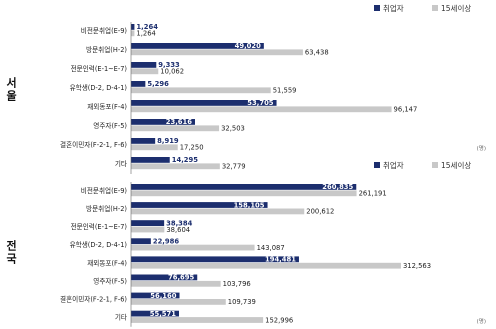 The image size is (496, 329). Describe the element at coordinates (93, 299) in the screenshot. I see `category-label-national-6: 결혼이민자(F-2-1, F-6)` at that location.